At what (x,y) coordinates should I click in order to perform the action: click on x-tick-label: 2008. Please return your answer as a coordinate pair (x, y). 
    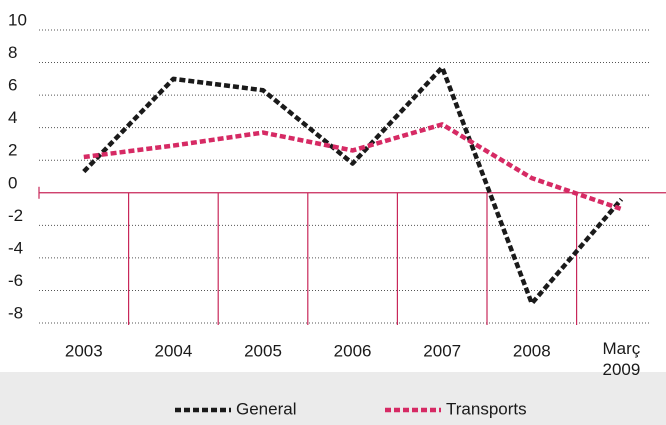
    Looking at the image, I should click on (532, 350).